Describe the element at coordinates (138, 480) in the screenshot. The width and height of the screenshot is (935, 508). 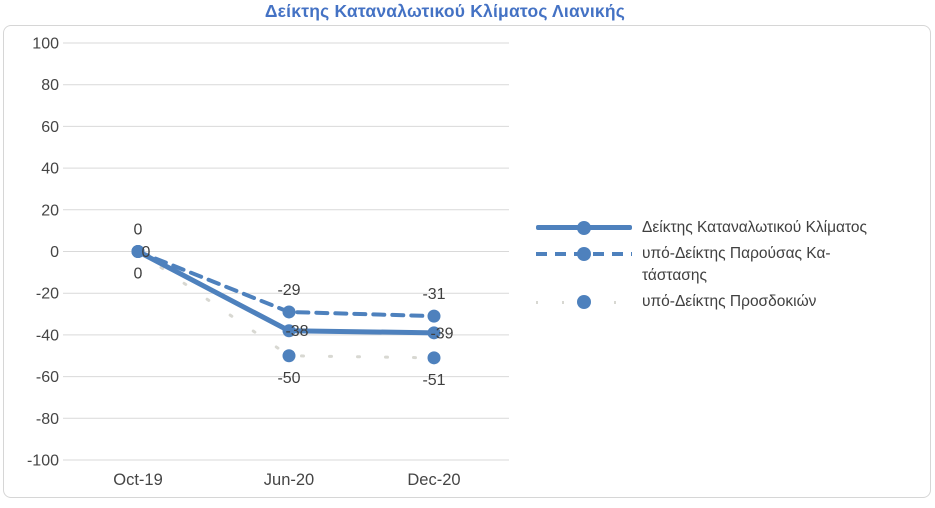
I see `x-axis-tick-label: Oct-19` at that location.